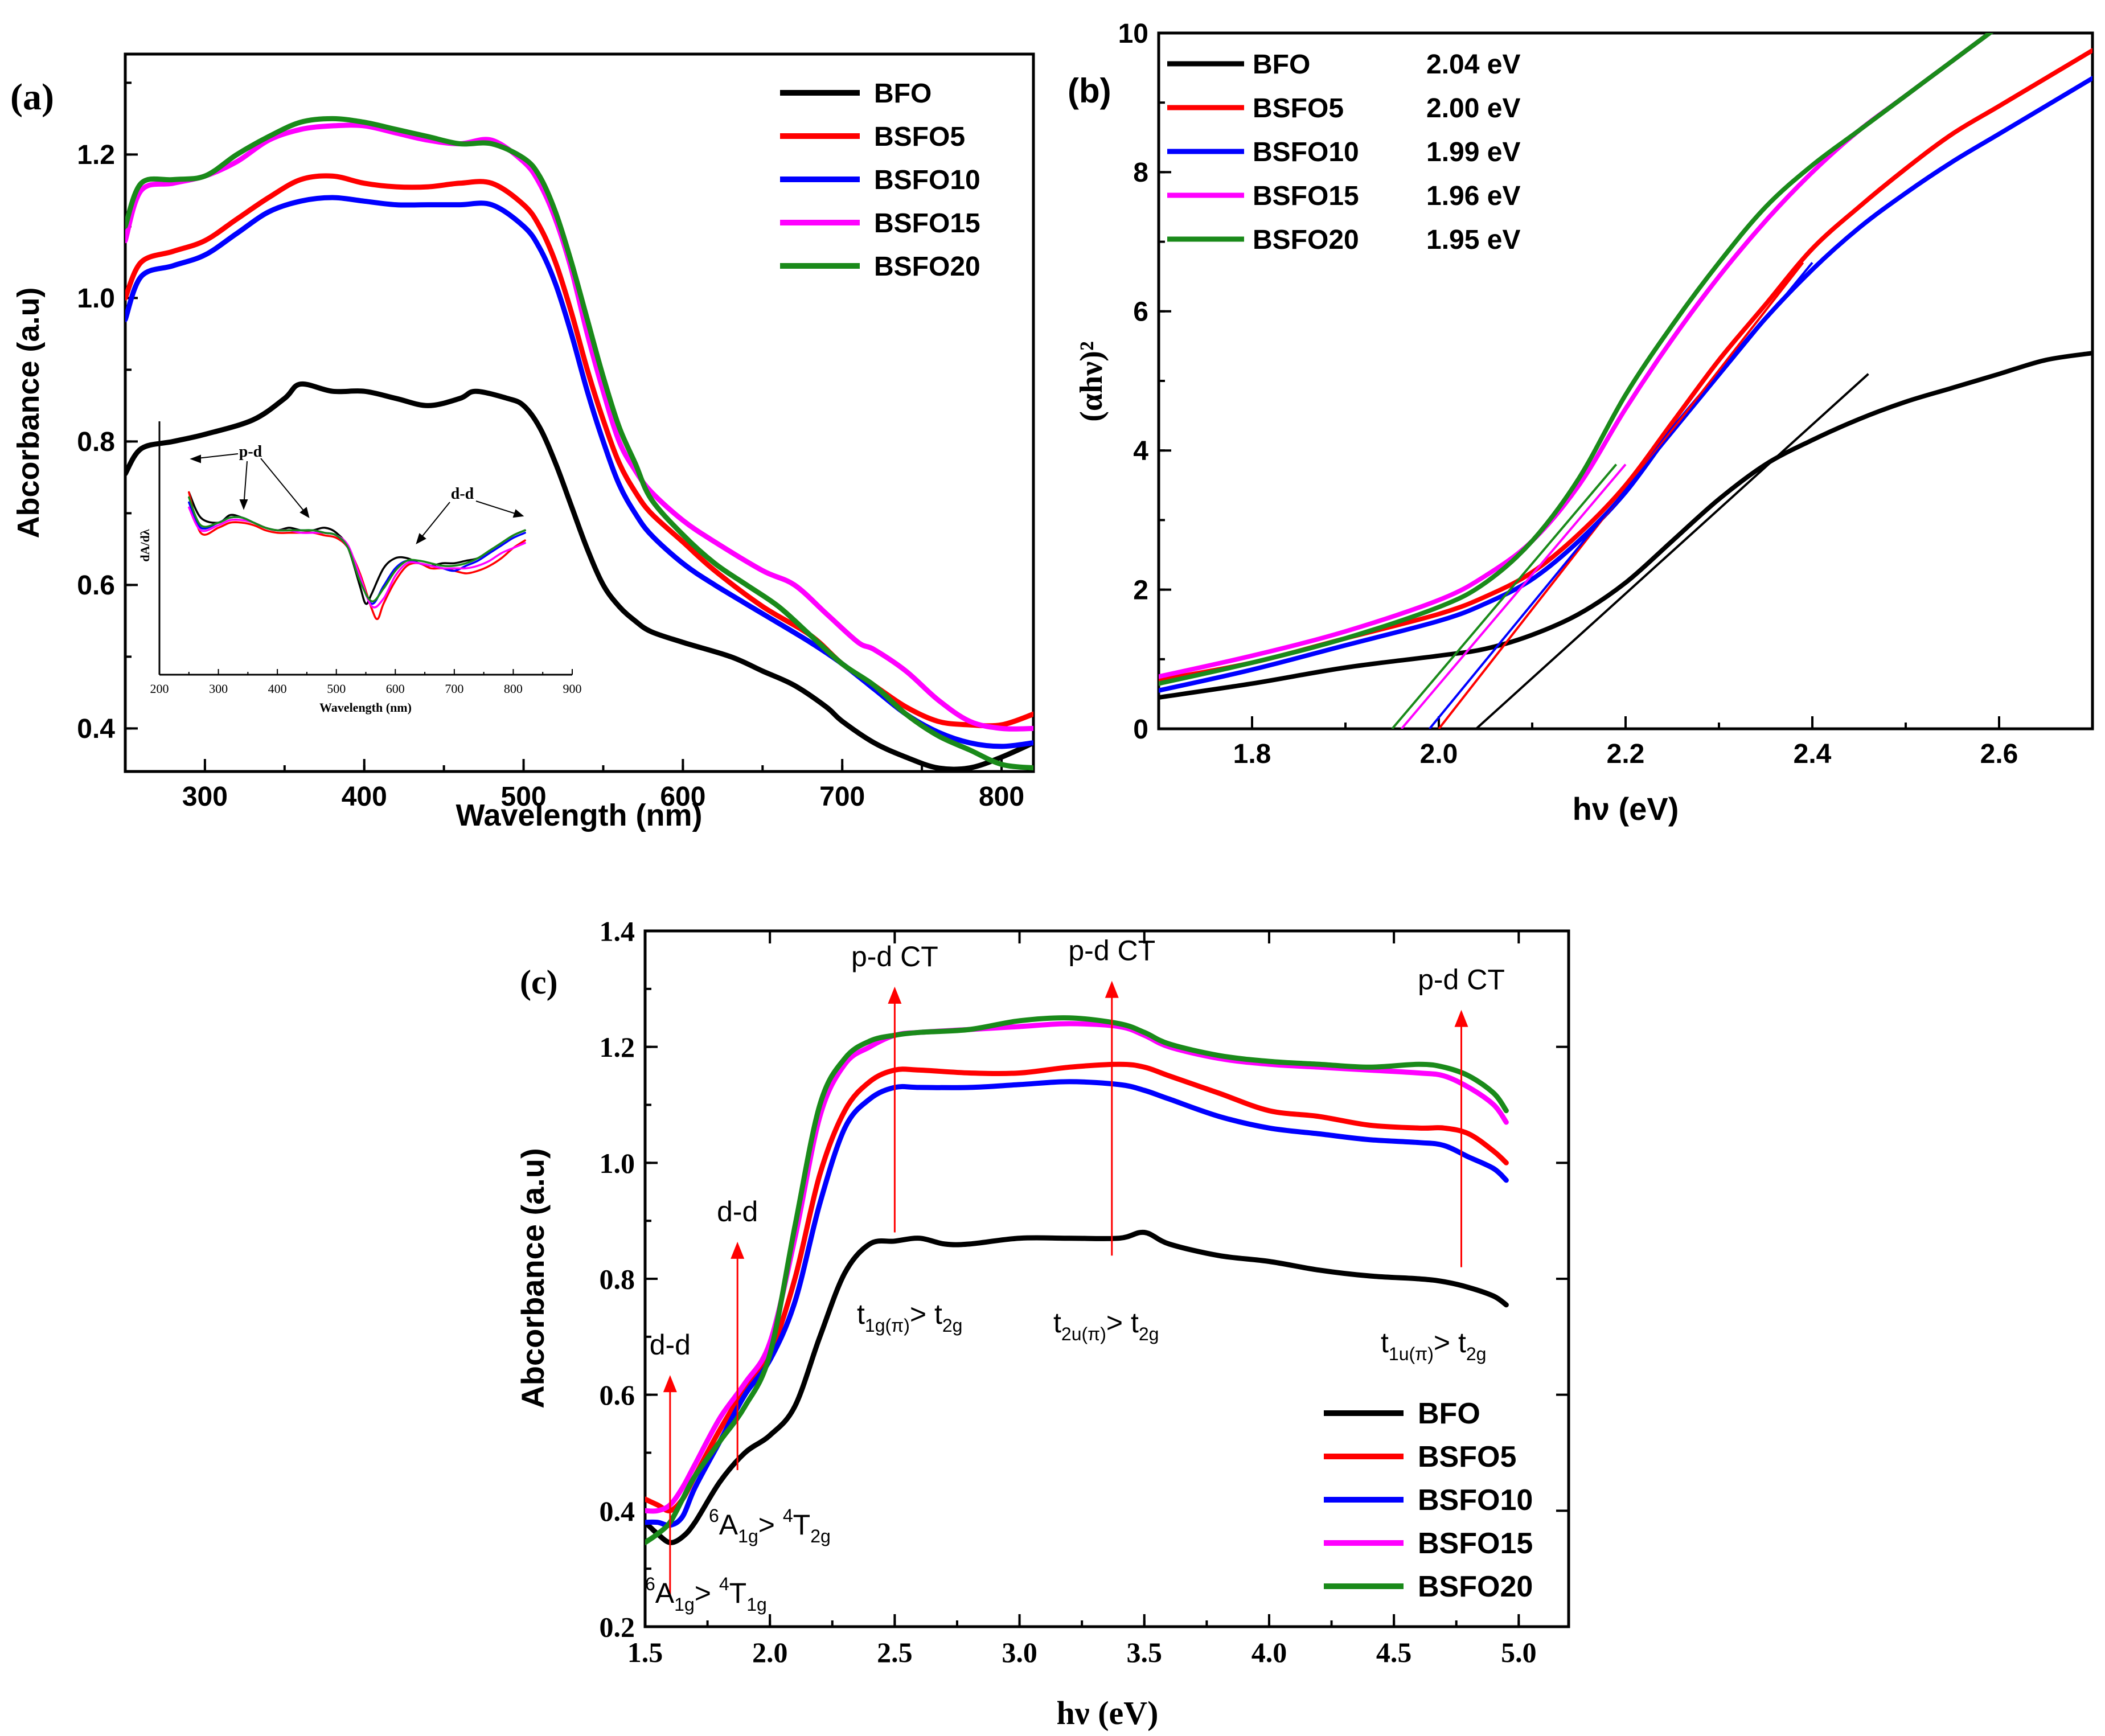  I want to click on y-tick-label: 0.2, so click(617, 1627).